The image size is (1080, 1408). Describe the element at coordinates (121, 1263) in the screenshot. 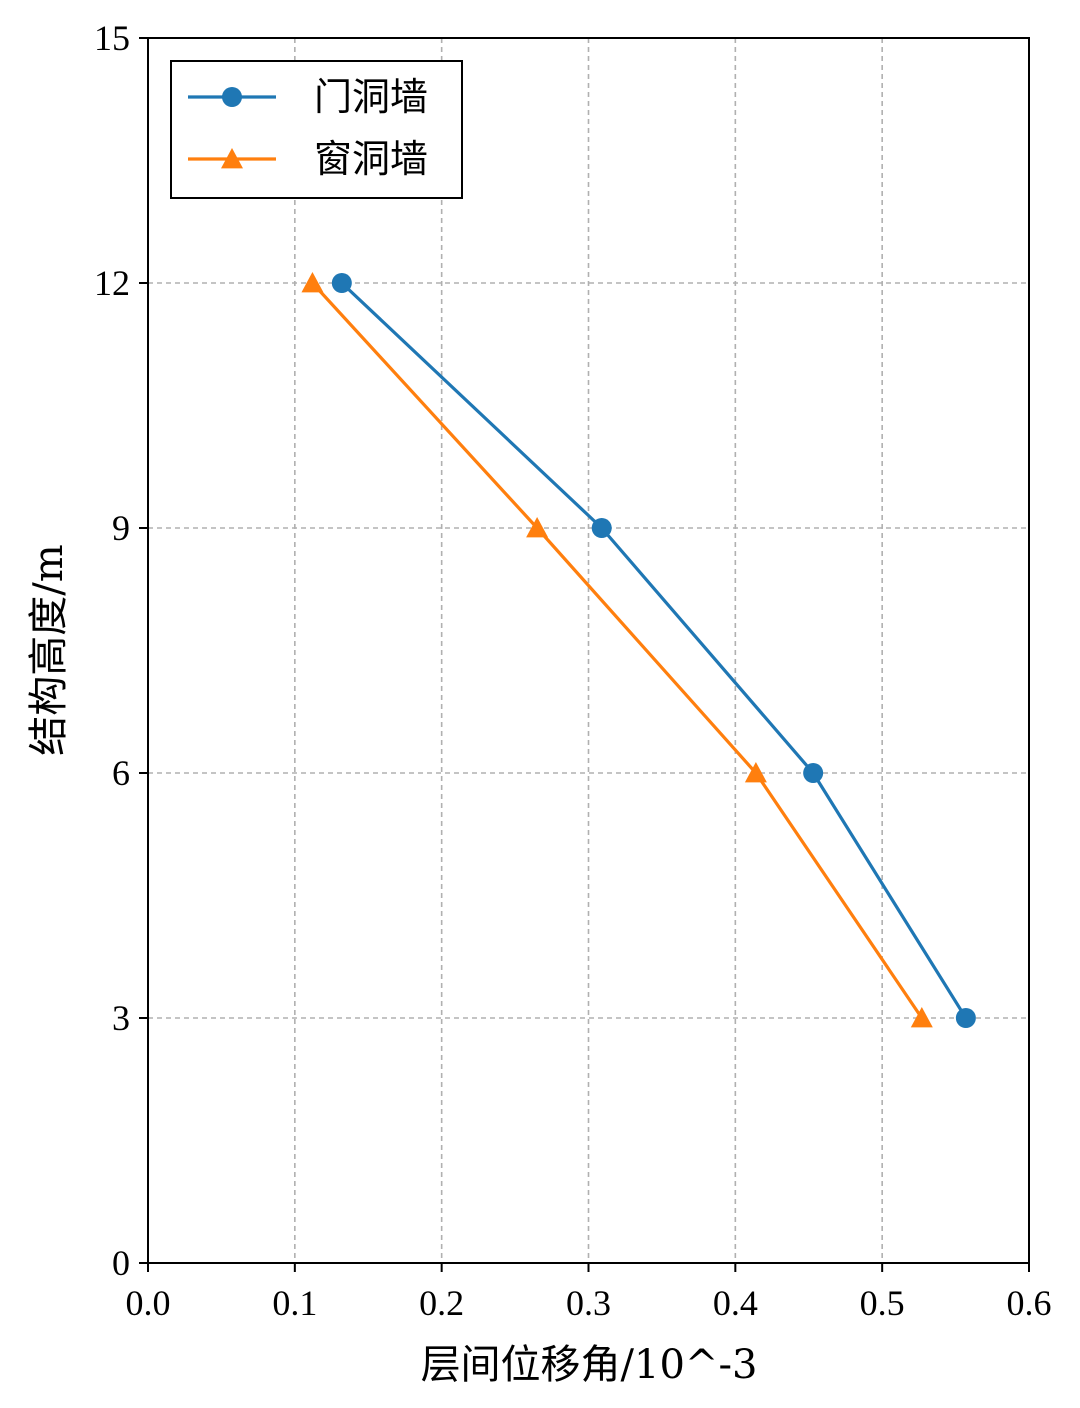

I see `y-tick-label: 0` at that location.